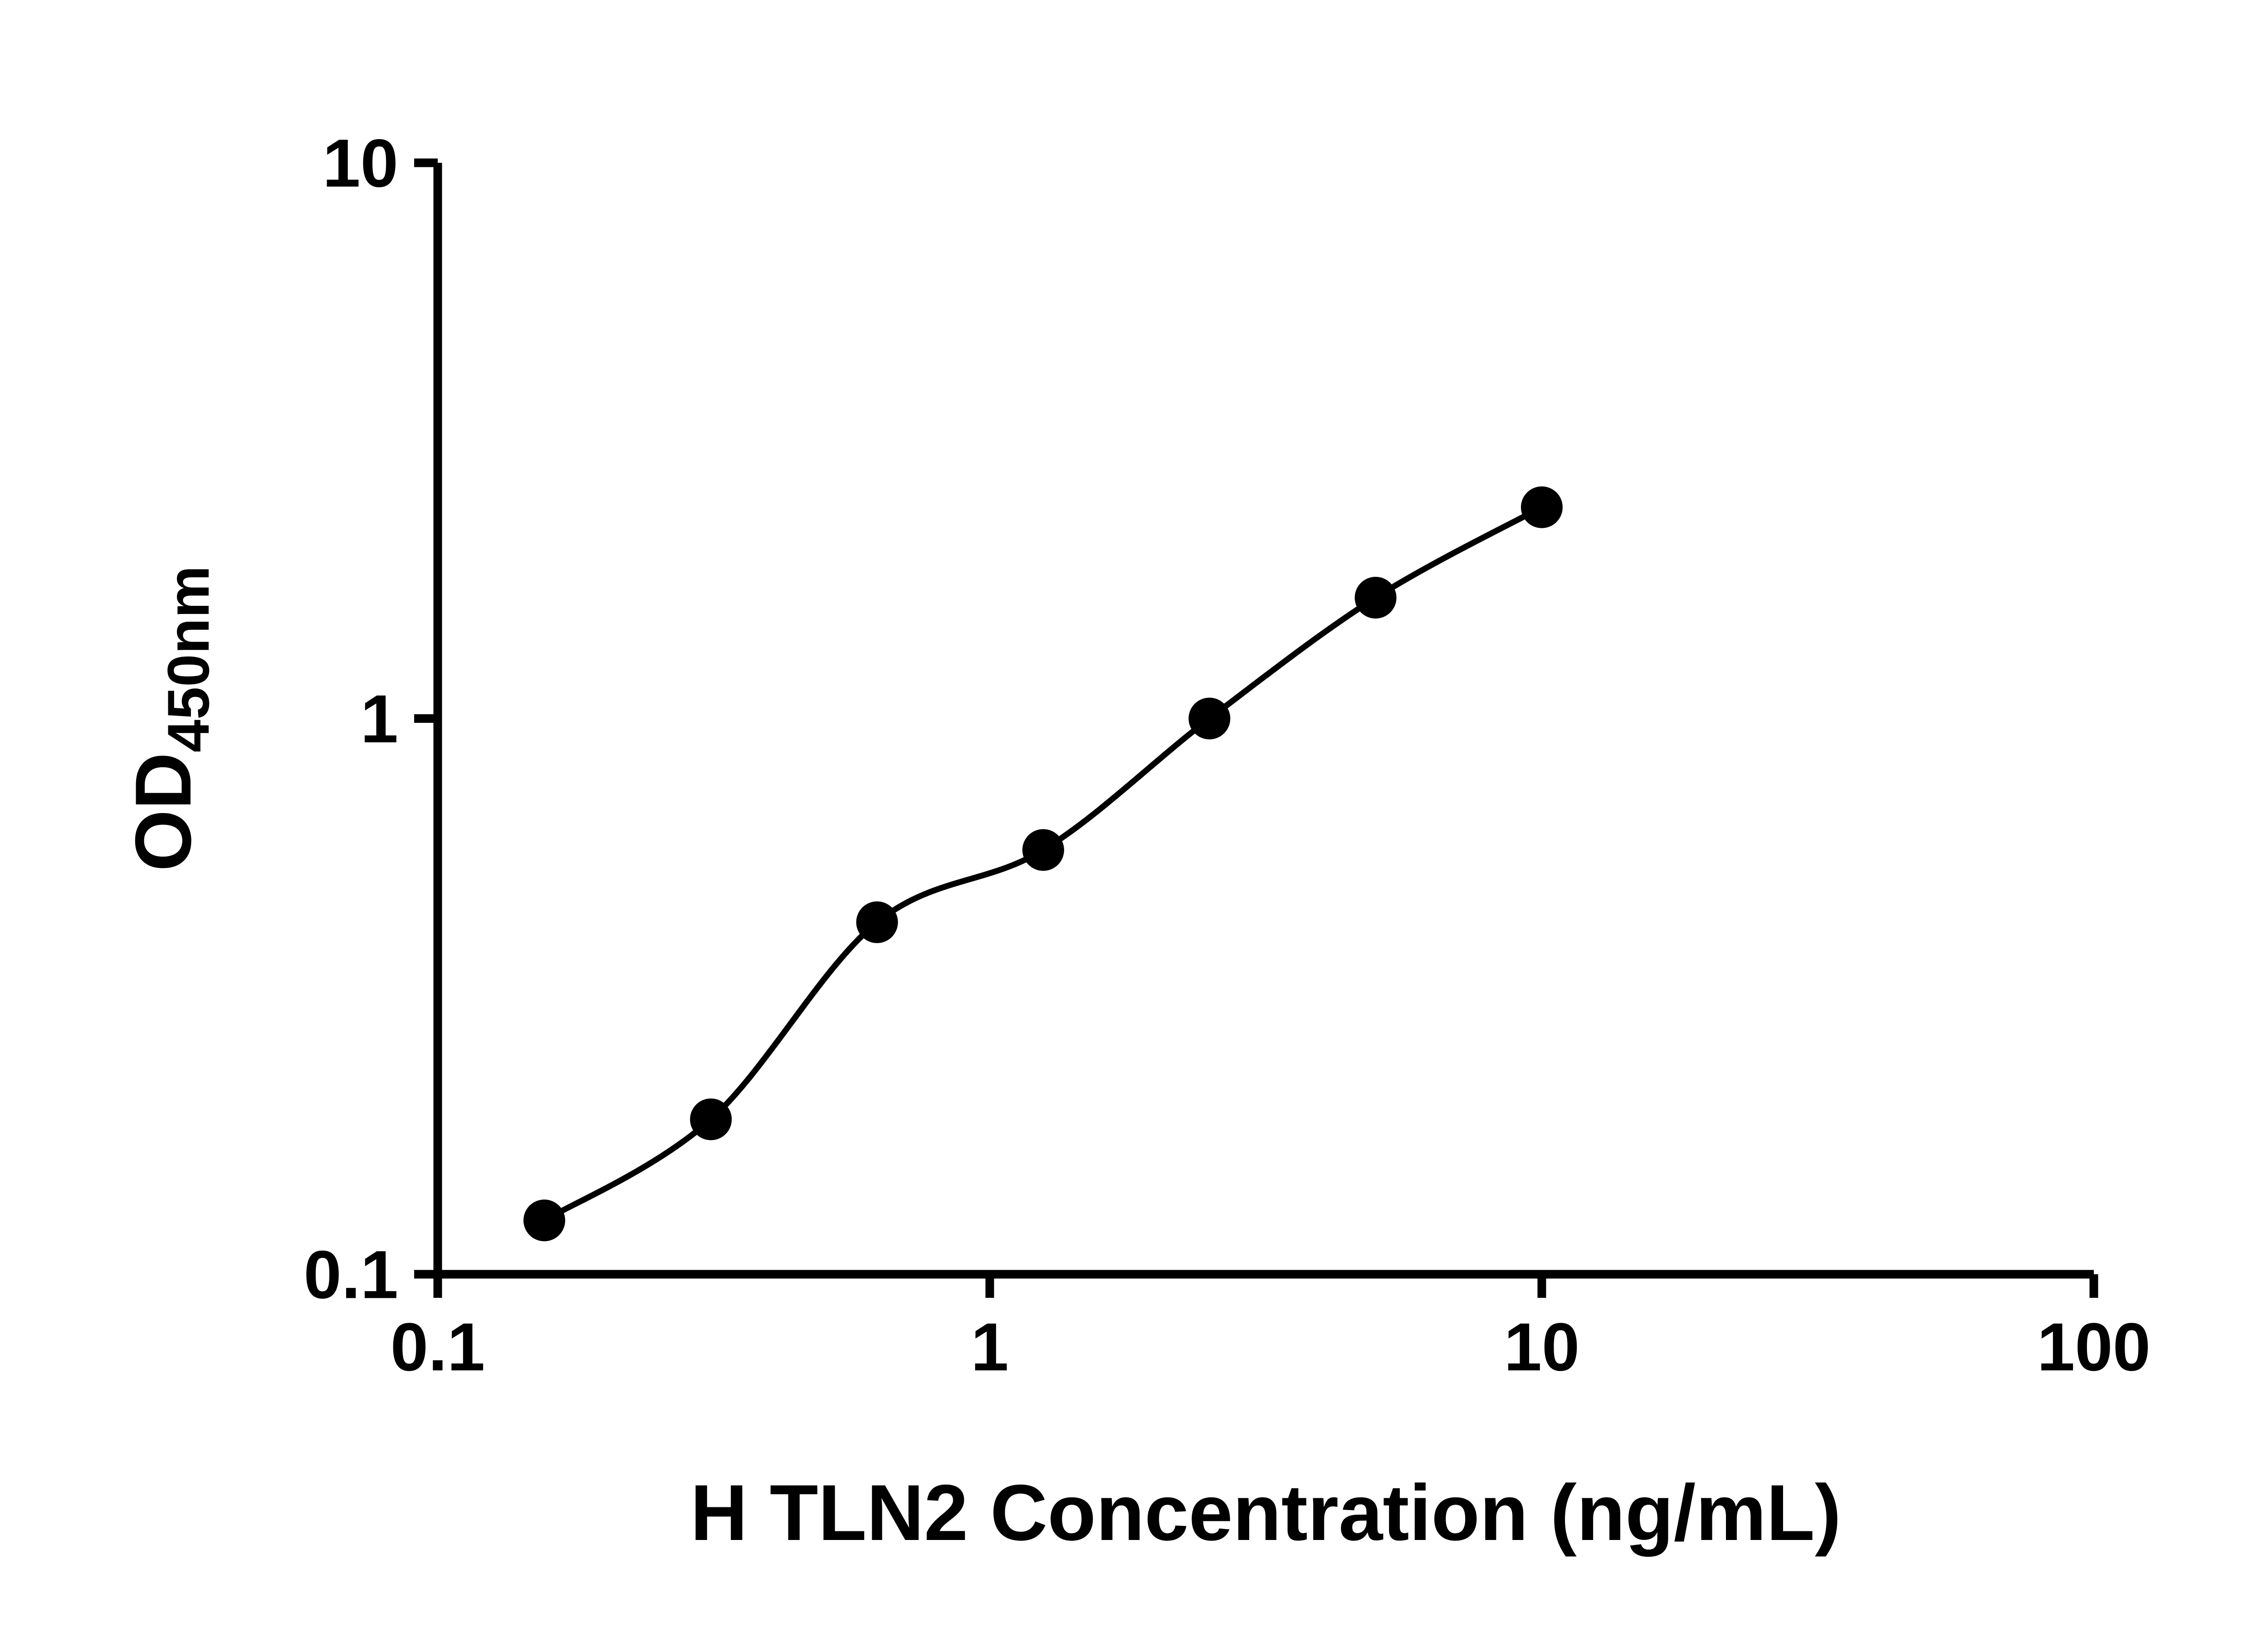 This screenshot has width=2268, height=1647. What do you see at coordinates (360, 163) in the screenshot?
I see `y-tick-label: 10` at bounding box center [360, 163].